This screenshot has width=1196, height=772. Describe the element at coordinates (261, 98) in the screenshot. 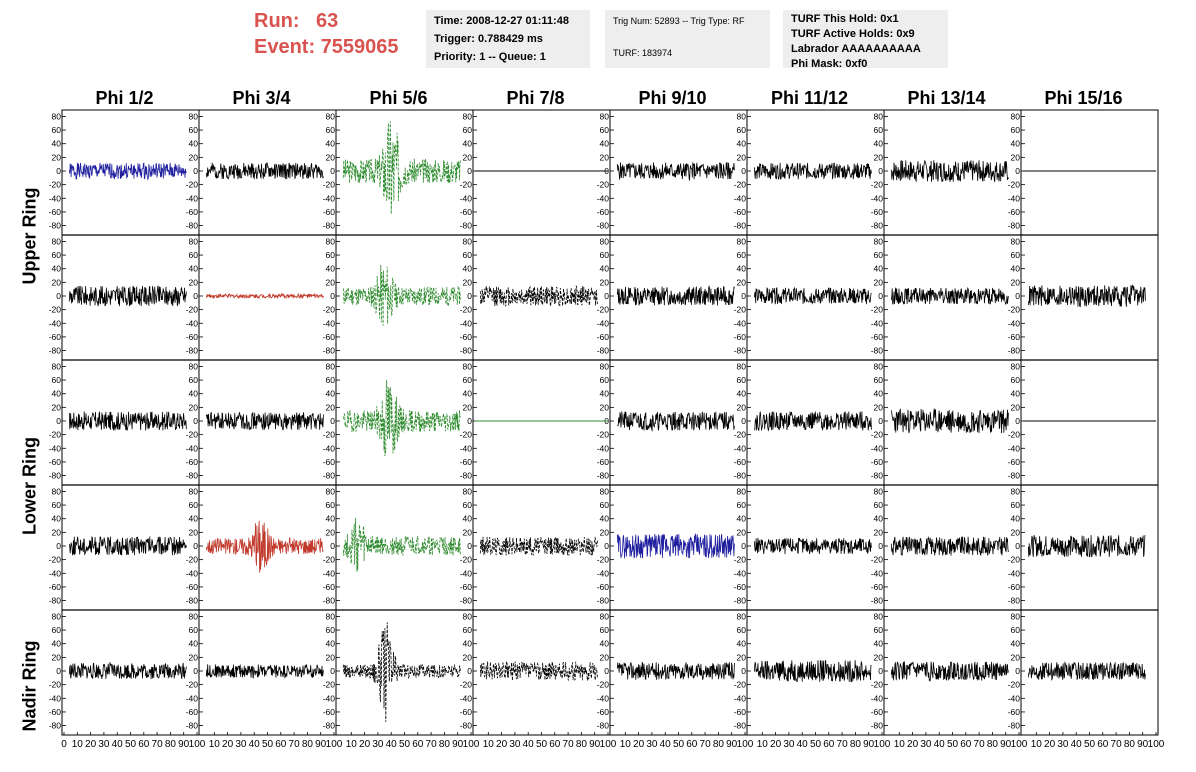

I see `column-header-phi-3-4: Phi 3/4` at that location.